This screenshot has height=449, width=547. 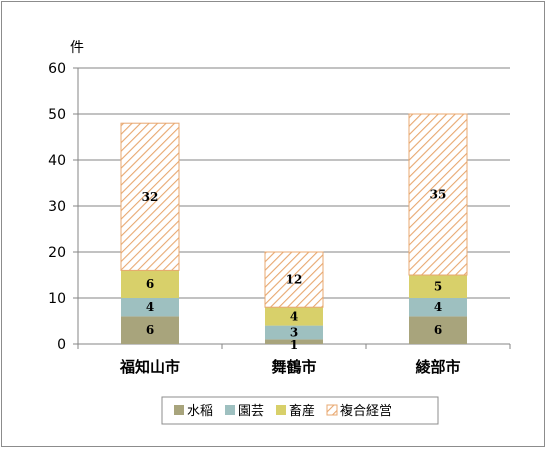 I want to click on x-category-label: 綾部市, so click(x=437, y=367).